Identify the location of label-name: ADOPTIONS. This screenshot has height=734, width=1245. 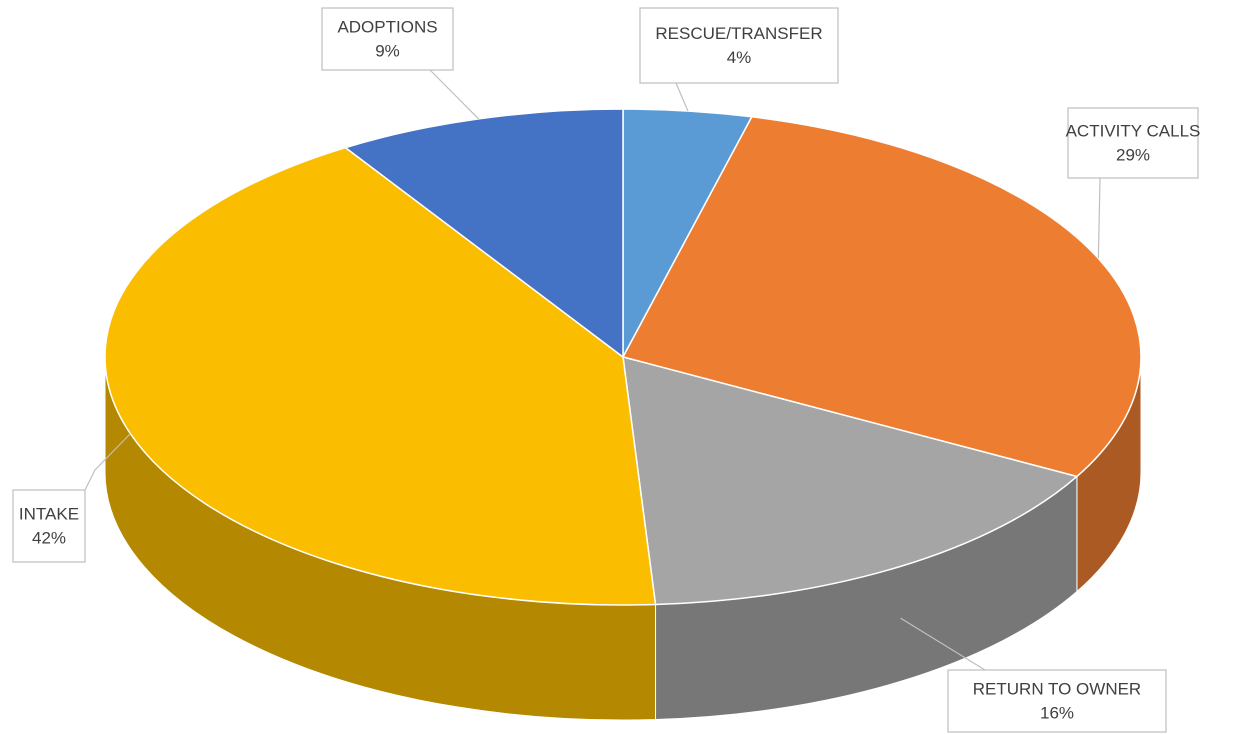
(387, 26).